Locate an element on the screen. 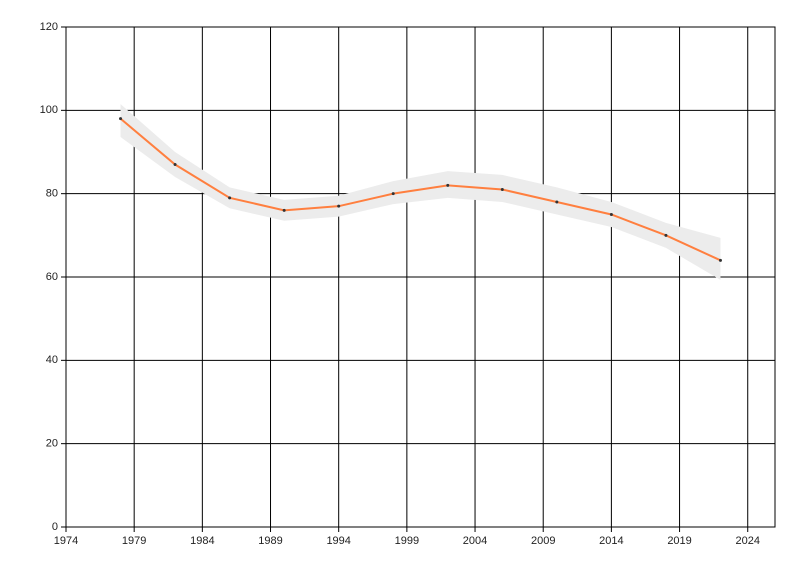 The height and width of the screenshot is (576, 800). x-tick-label: 1989 is located at coordinates (270, 541).